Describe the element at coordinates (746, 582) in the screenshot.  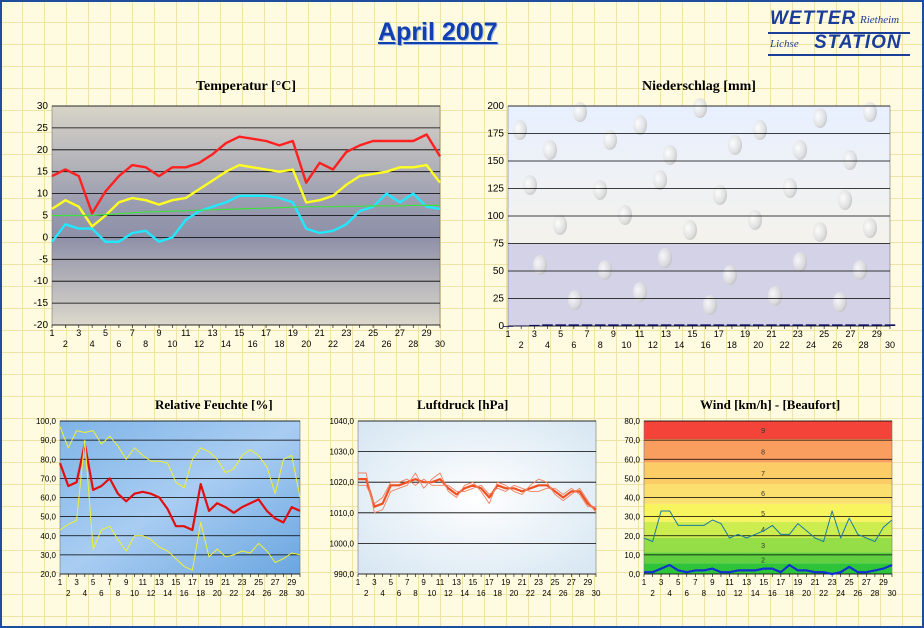
I see `wind-xtick-label: 13` at that location.